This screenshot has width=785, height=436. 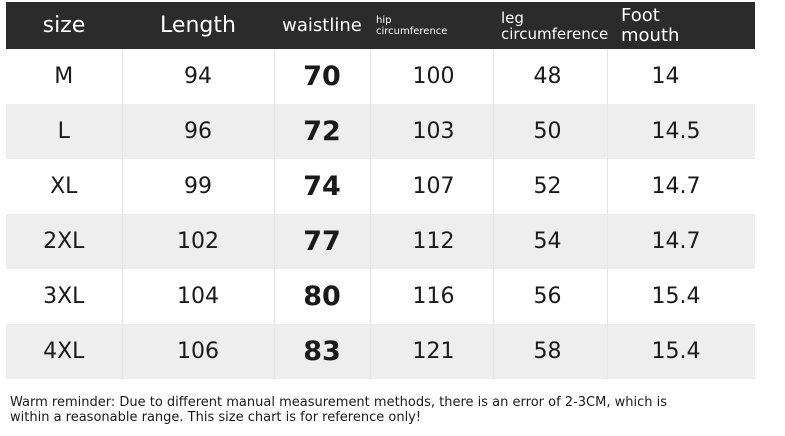 I want to click on cell-size: L, so click(x=63, y=131).